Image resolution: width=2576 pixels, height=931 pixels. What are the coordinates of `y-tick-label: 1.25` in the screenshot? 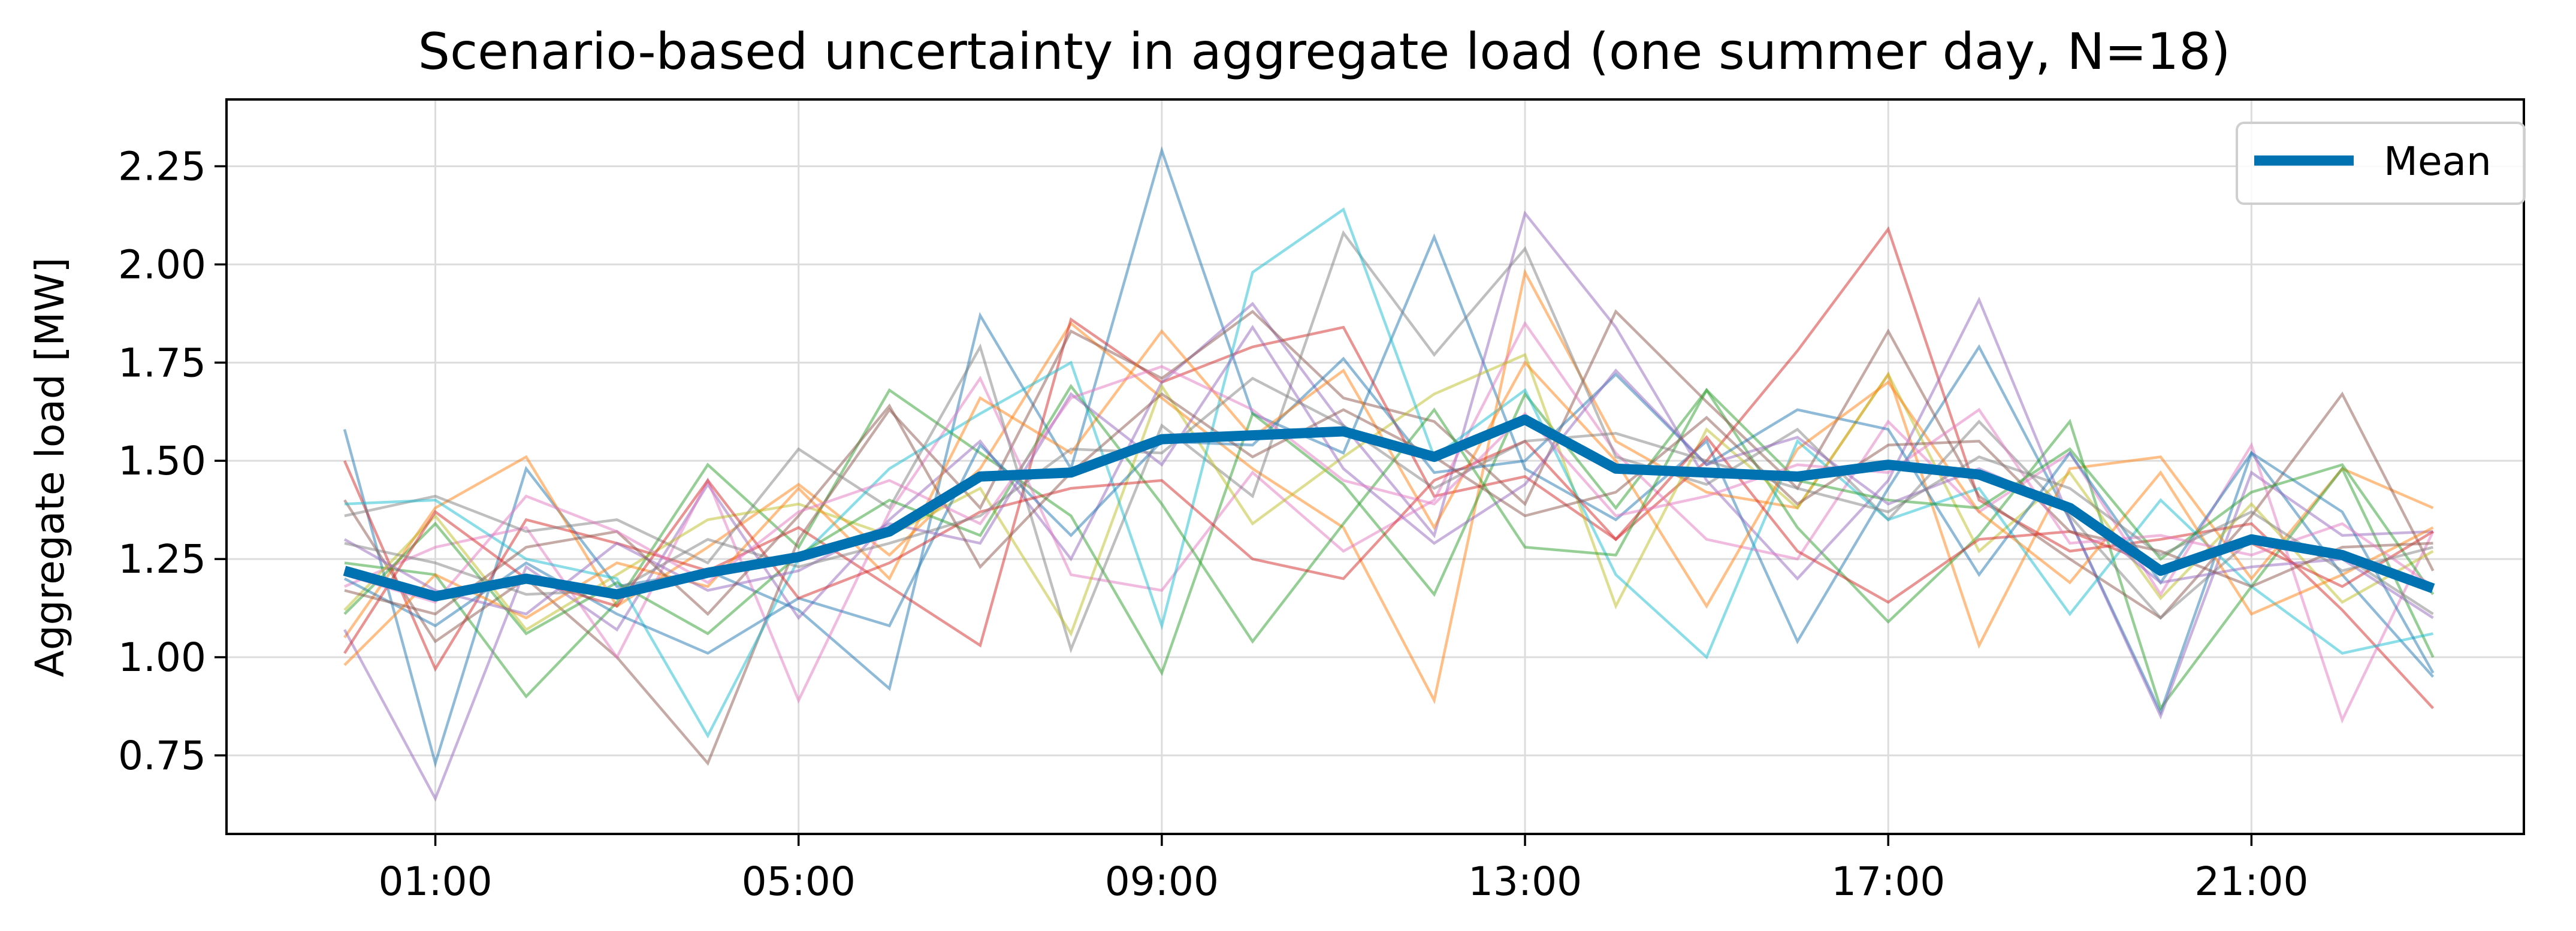 It's located at (162, 559).